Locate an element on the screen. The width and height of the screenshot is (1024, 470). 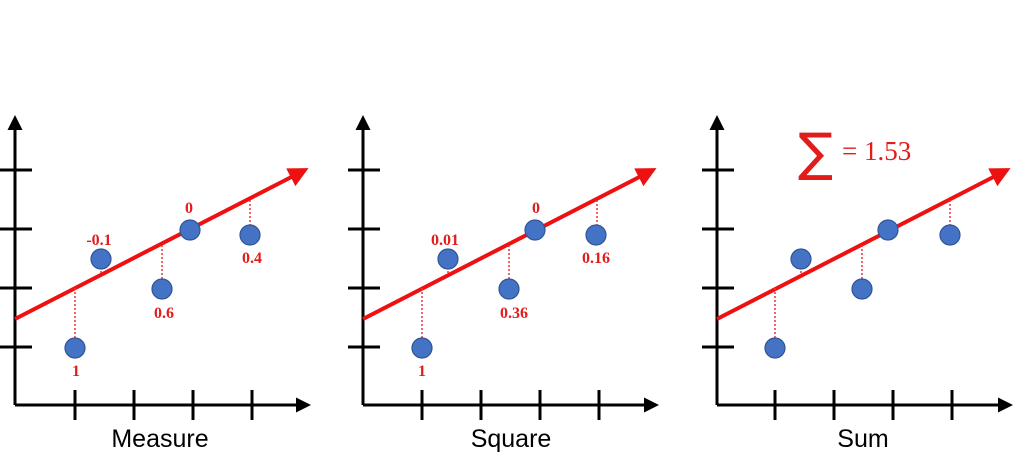
residual-label: 0.6 is located at coordinates (164, 313).